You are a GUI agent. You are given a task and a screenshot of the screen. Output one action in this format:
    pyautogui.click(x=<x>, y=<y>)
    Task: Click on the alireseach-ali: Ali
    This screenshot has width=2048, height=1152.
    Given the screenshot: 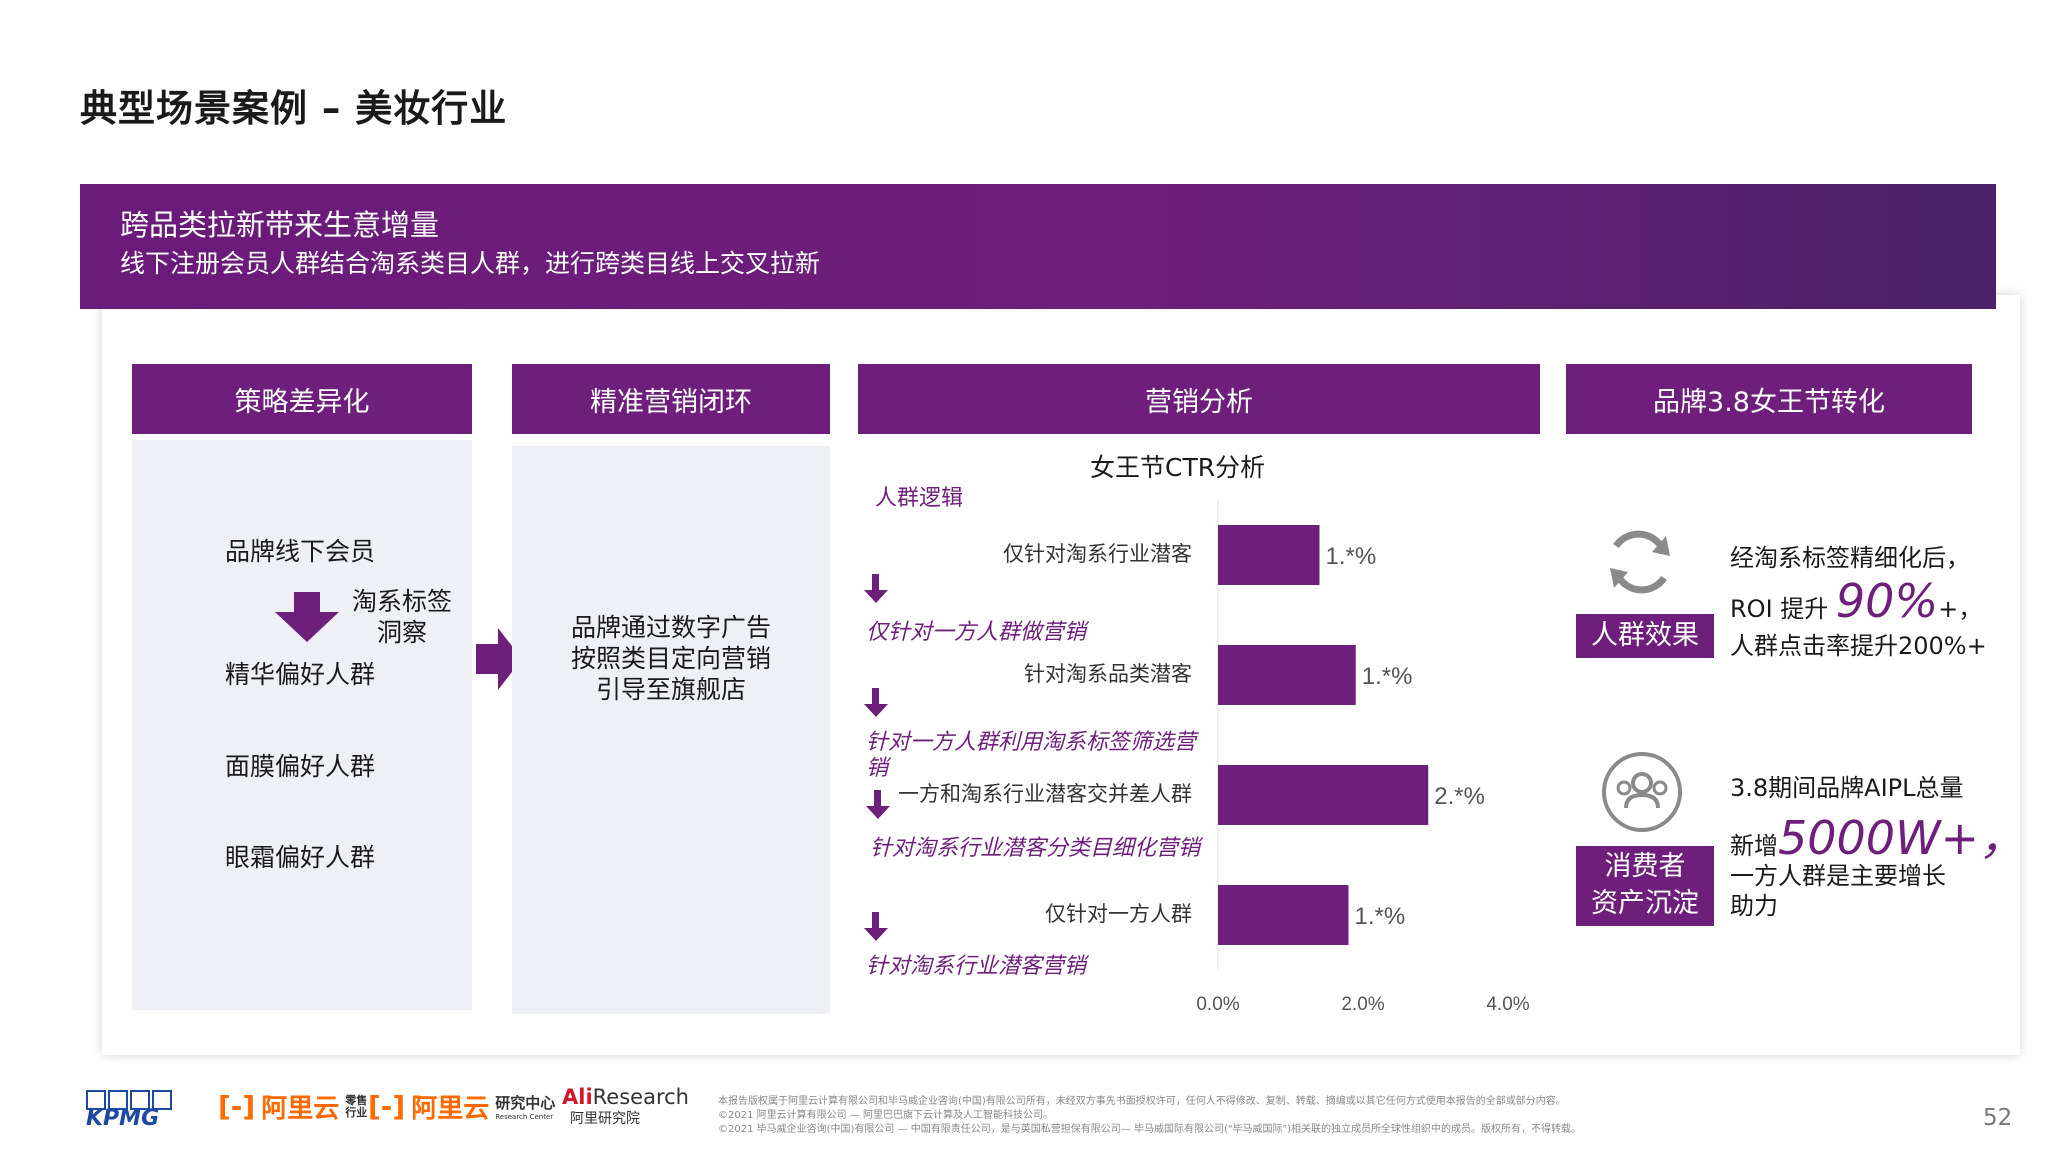 What is the action you would take?
    pyautogui.click(x=577, y=1097)
    